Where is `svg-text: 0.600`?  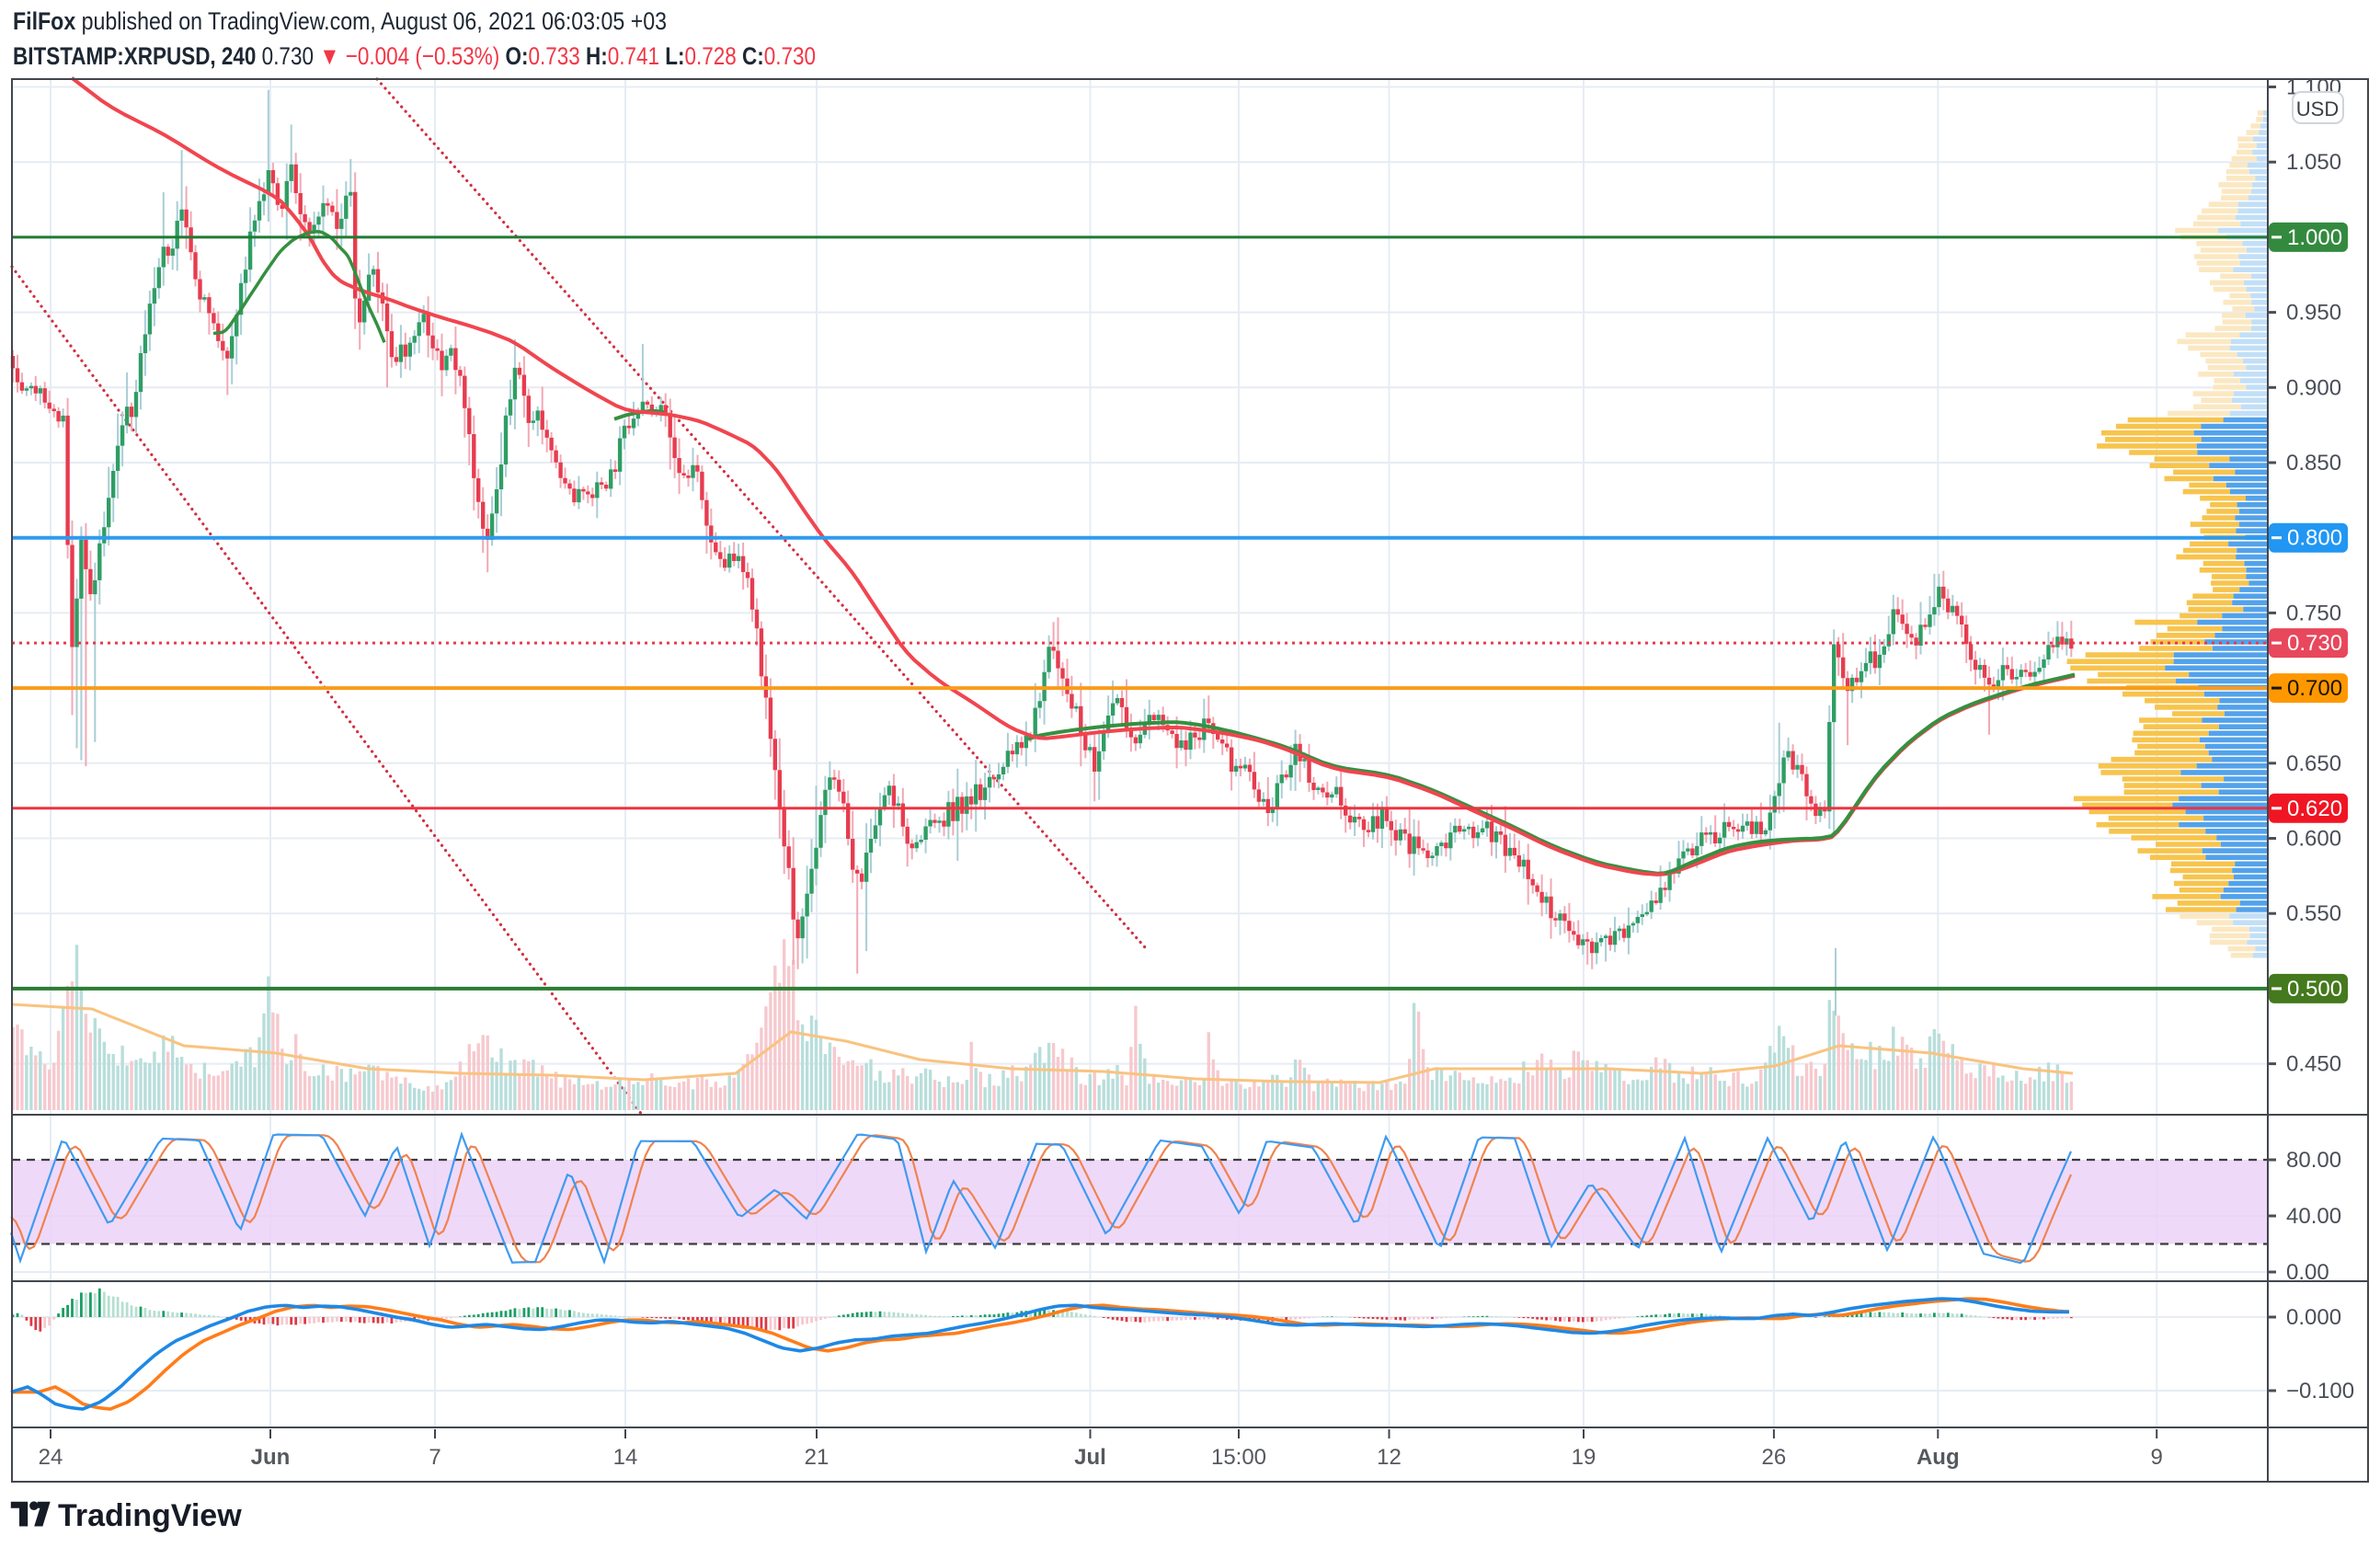
svg-text: 0.600 is located at coordinates (2313, 839).